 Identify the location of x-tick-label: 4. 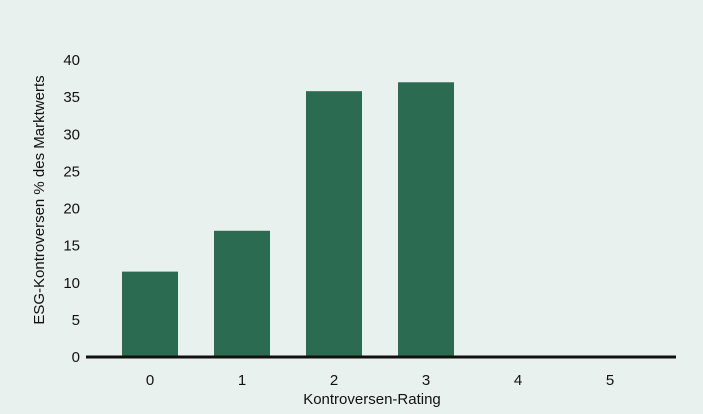
(518, 380).